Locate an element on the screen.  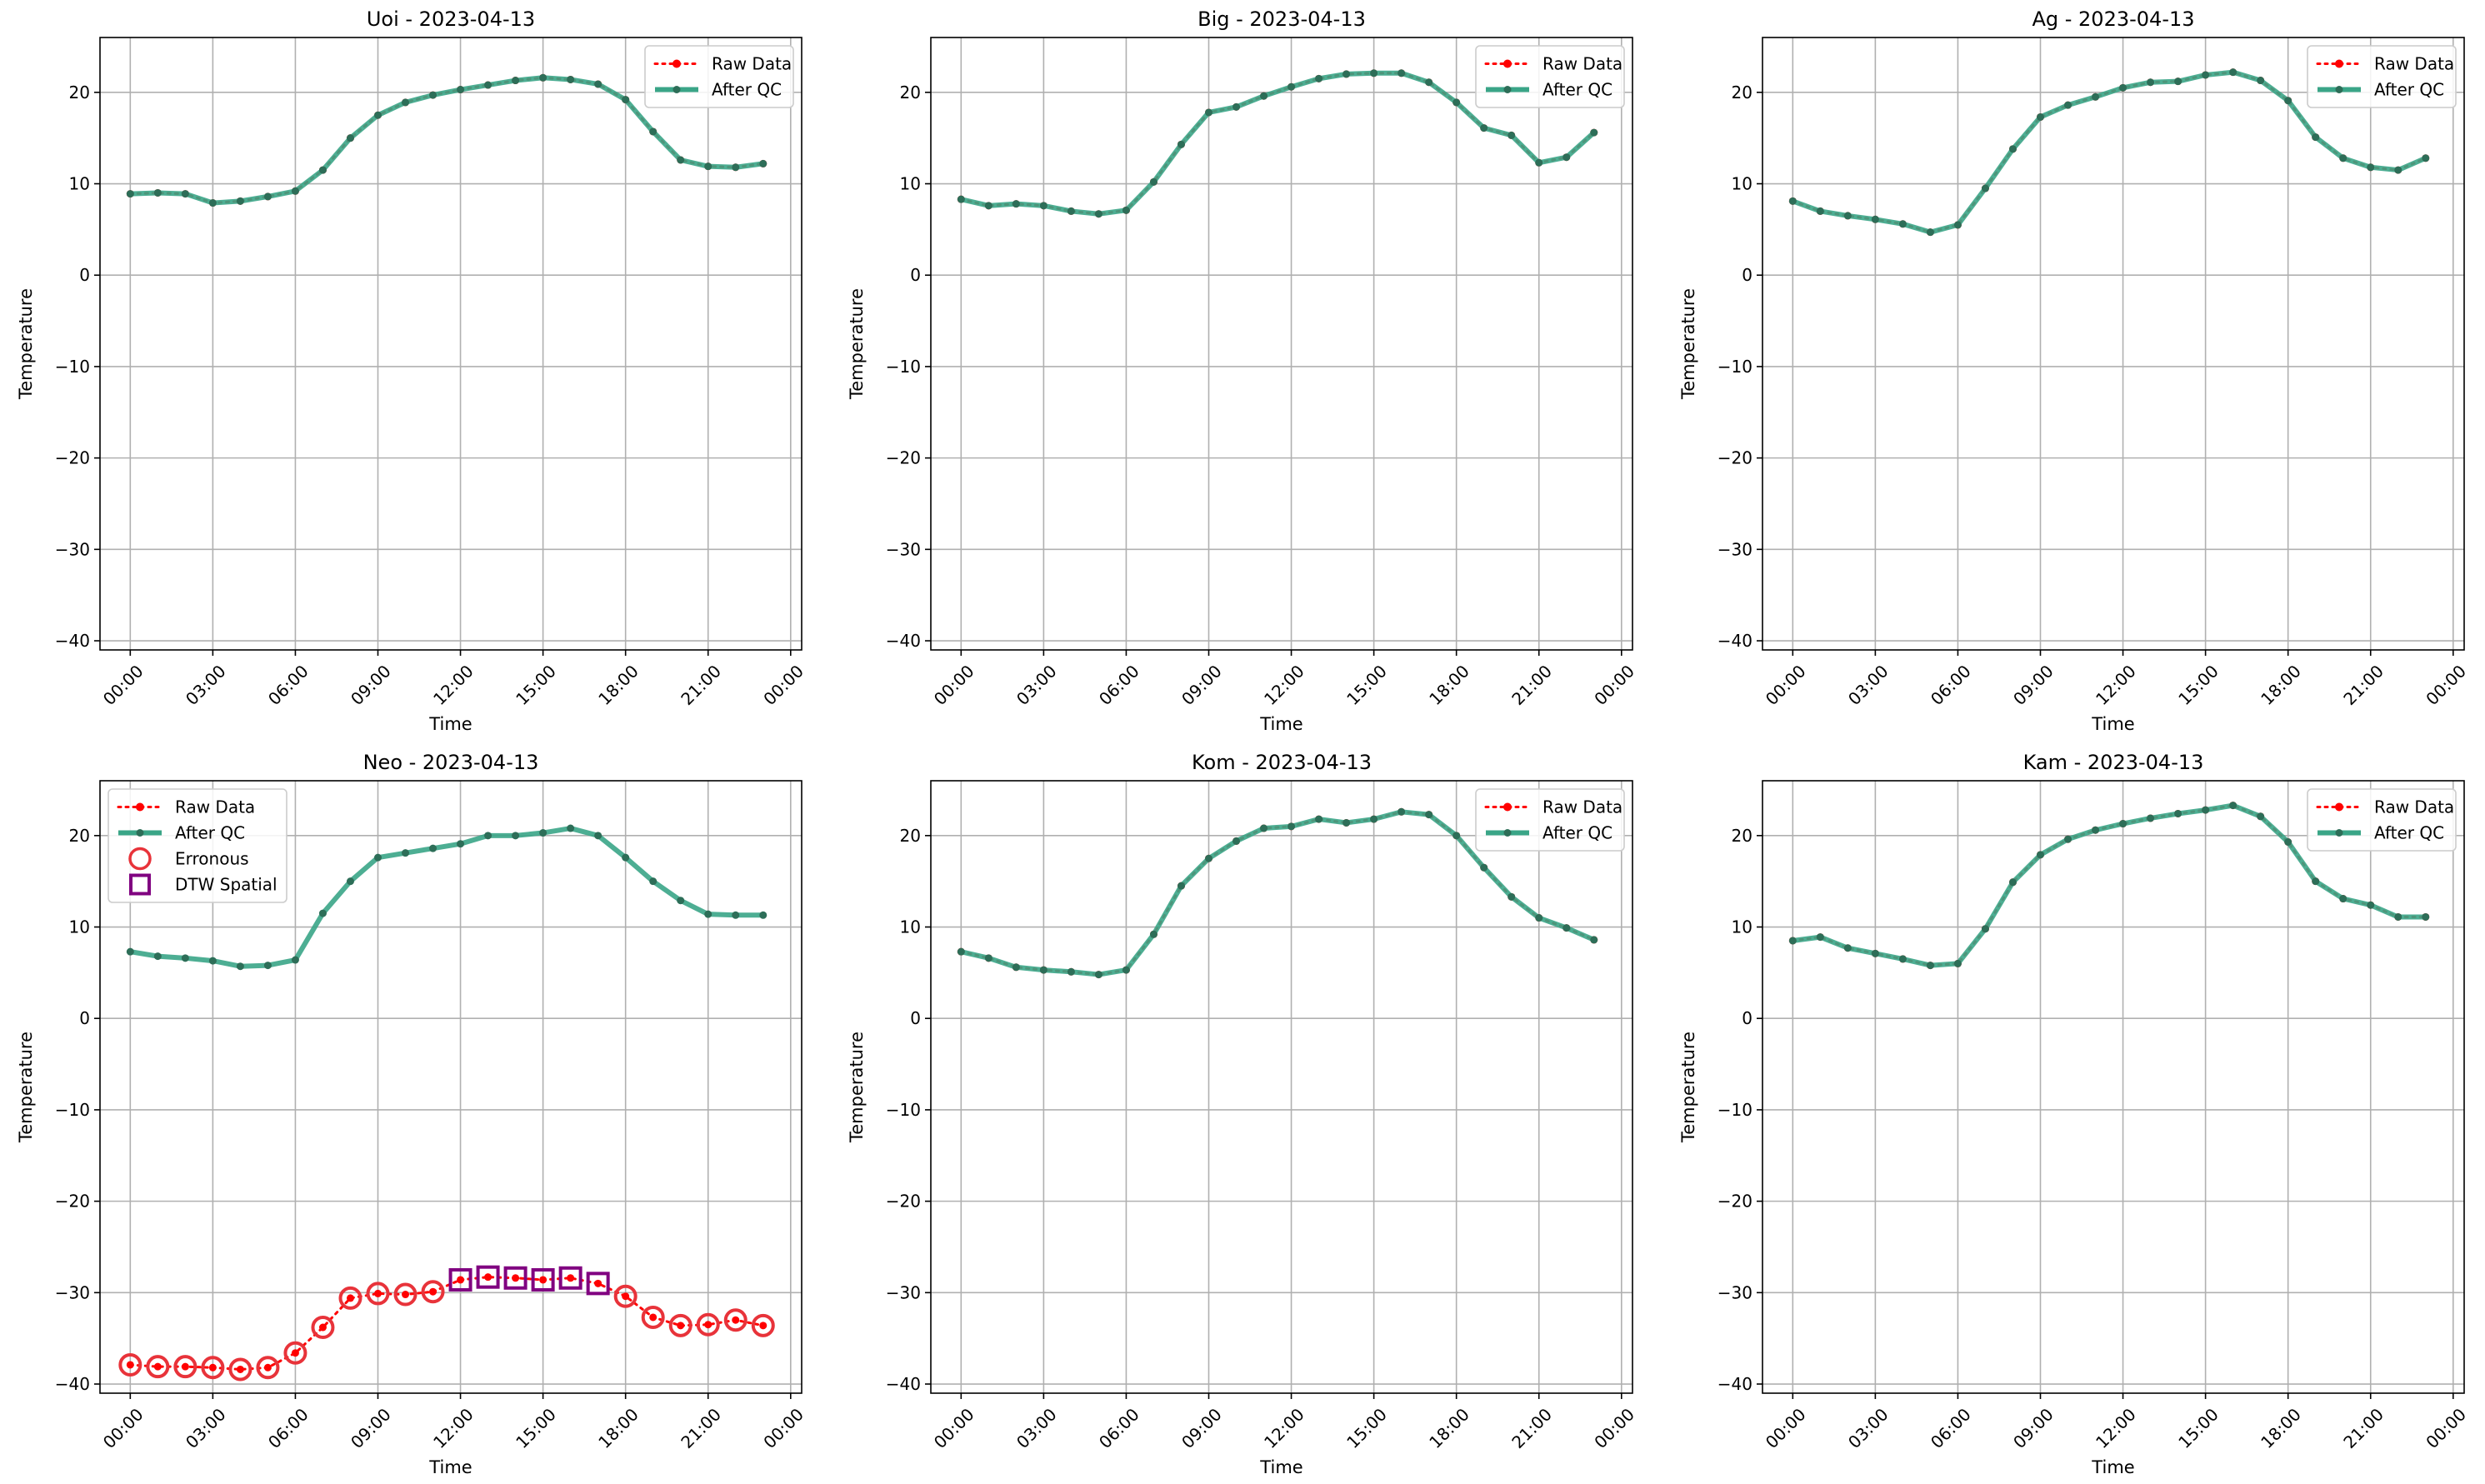
y-tick-label: −10 is located at coordinates (1735, 367).